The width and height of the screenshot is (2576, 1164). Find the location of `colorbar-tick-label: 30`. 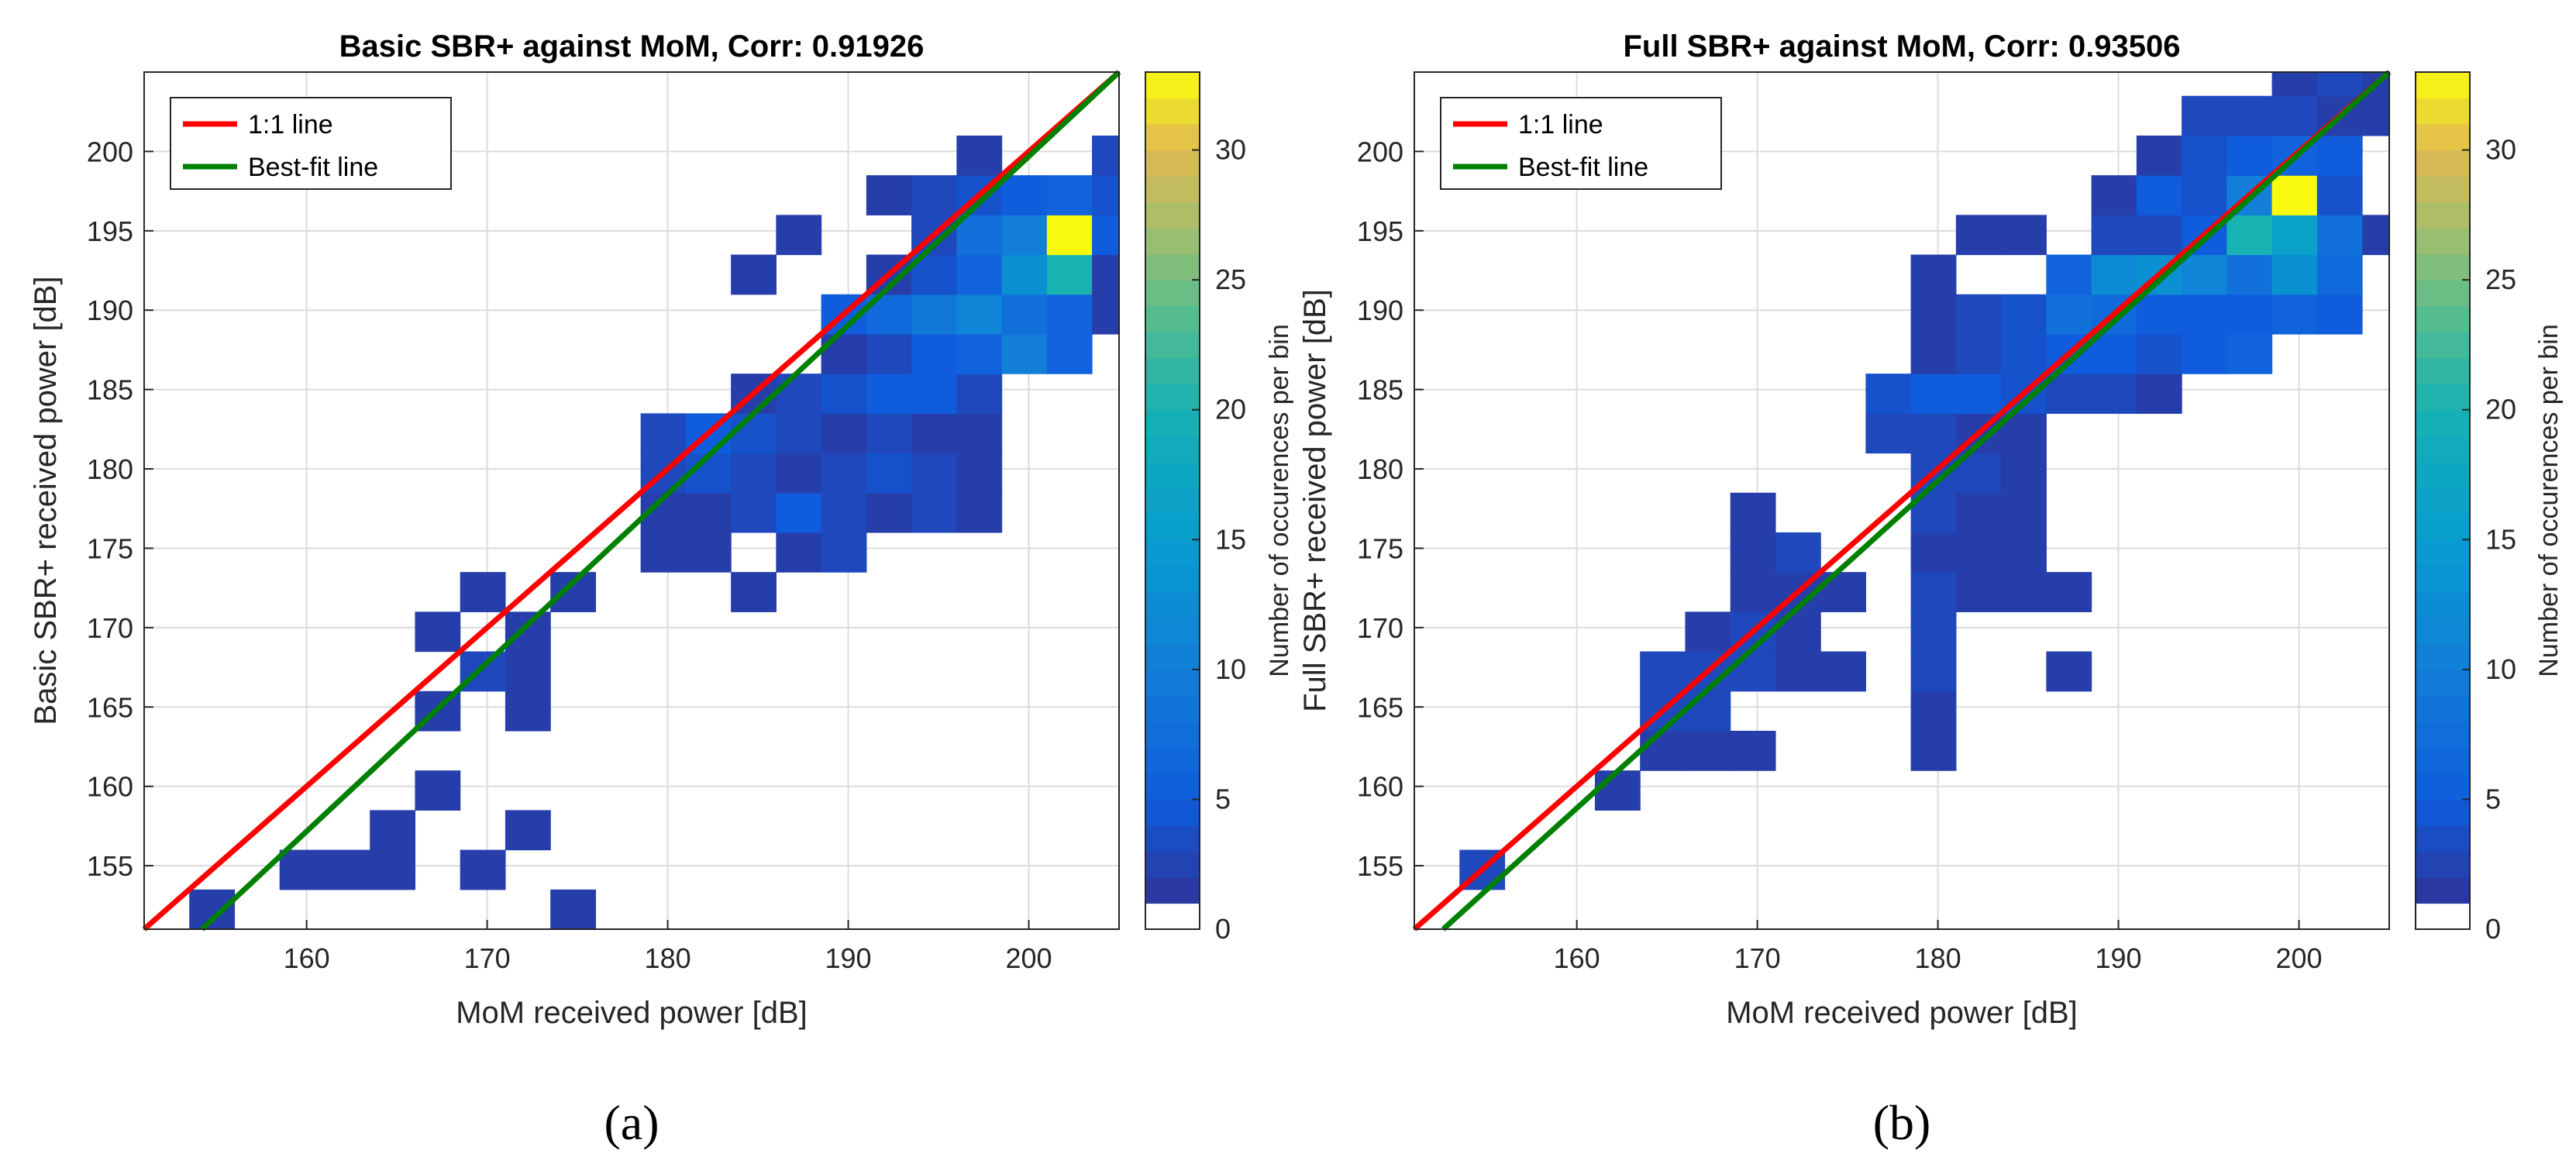

colorbar-tick-label: 30 is located at coordinates (2500, 150).